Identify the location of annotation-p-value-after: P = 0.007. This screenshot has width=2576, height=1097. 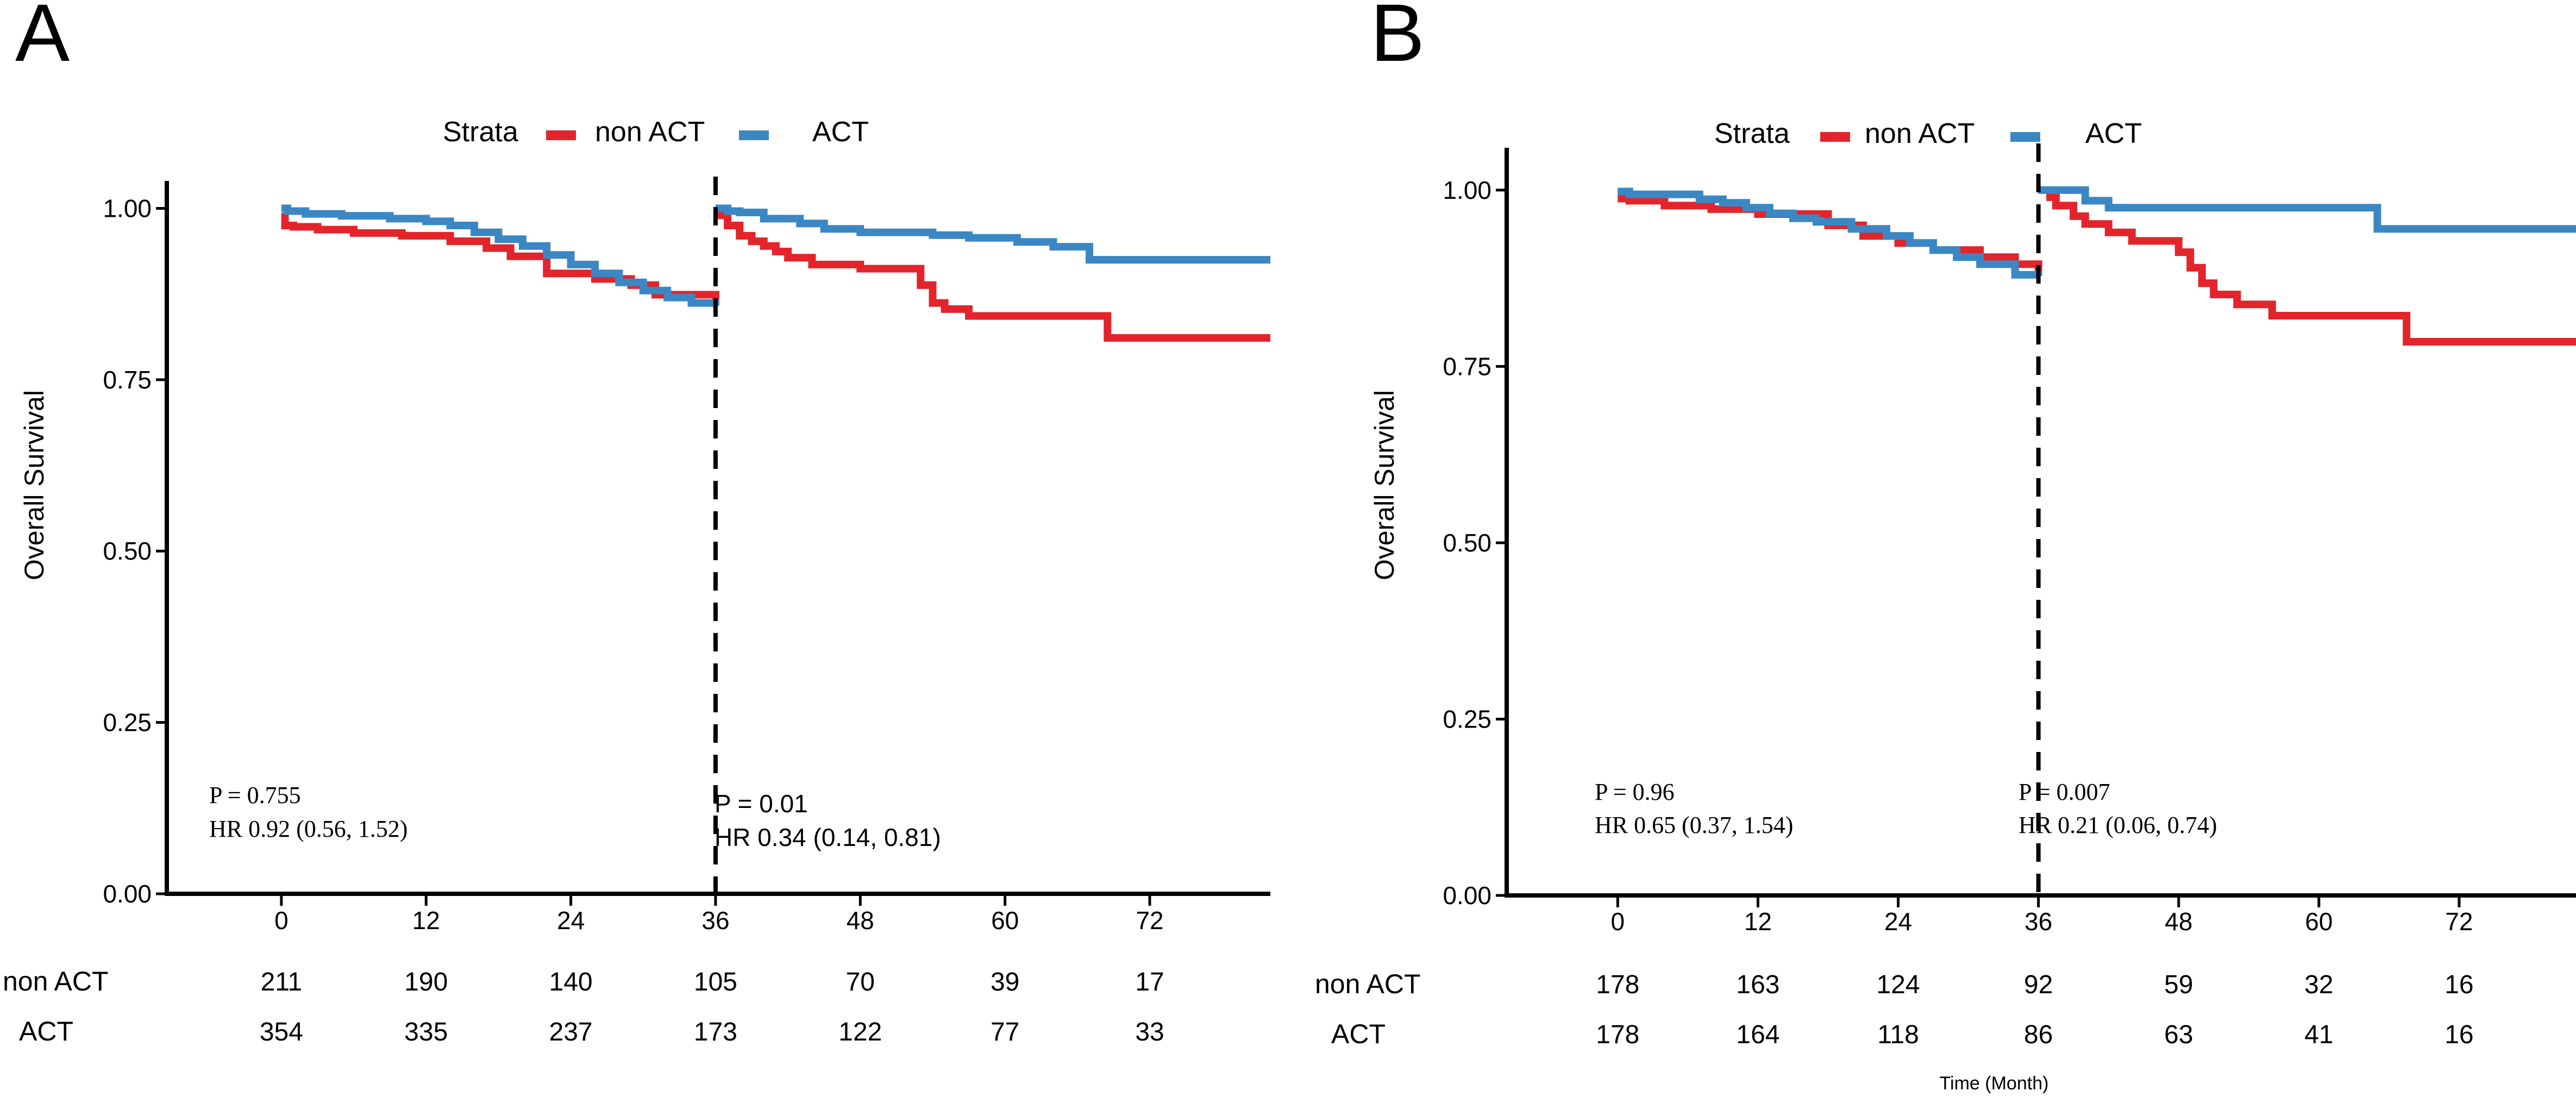
(2064, 792).